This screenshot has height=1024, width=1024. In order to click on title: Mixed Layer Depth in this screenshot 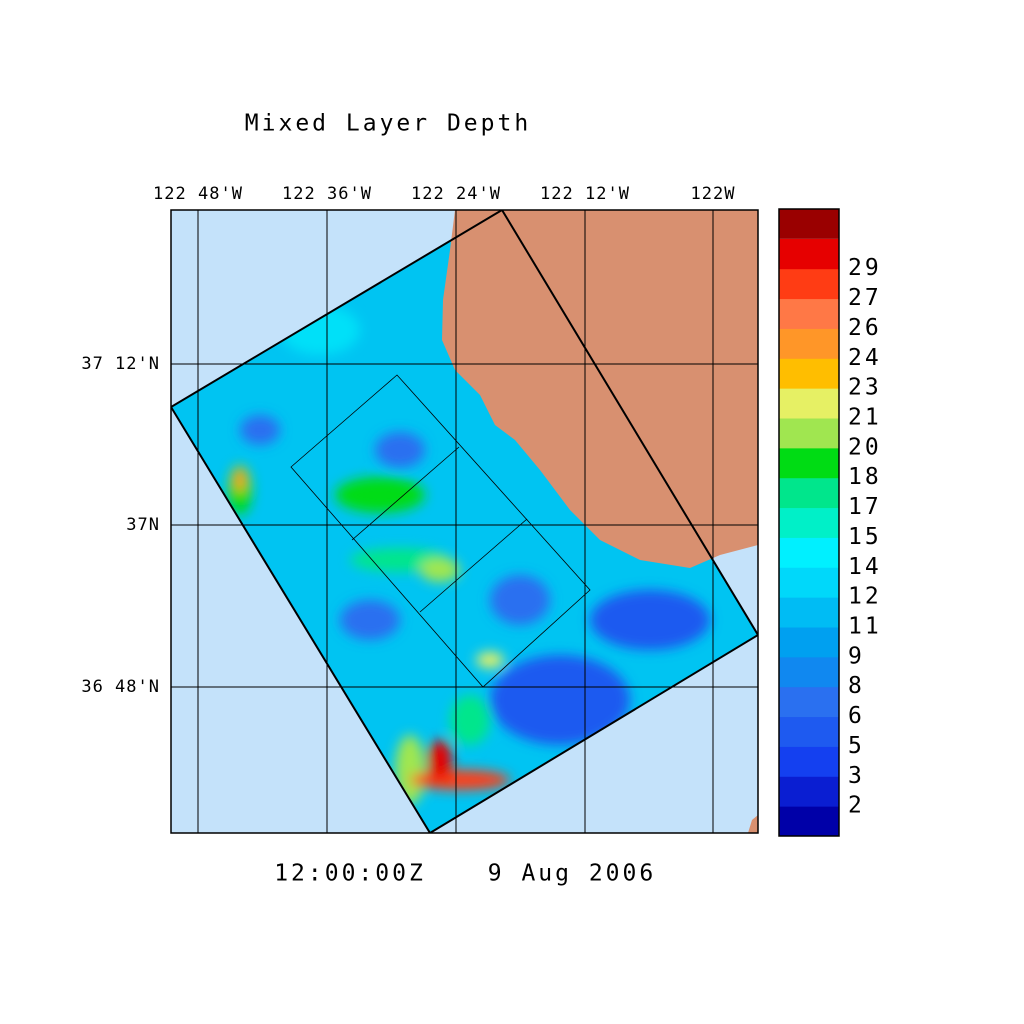, I will do `click(388, 124)`.